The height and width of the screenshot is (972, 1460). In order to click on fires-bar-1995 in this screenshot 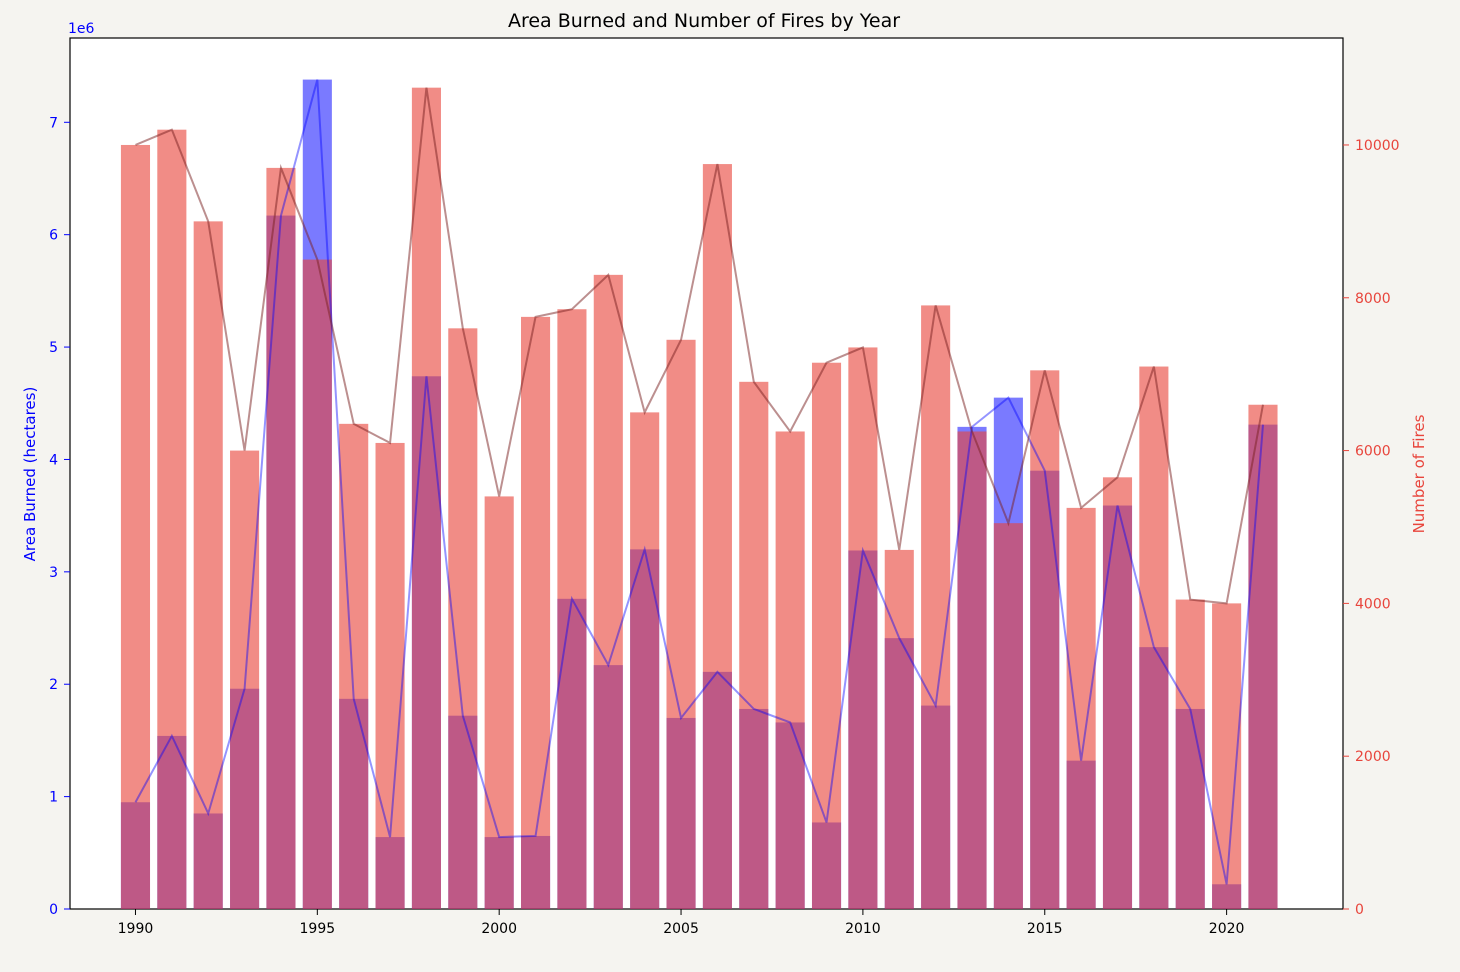, I will do `click(317, 584)`.